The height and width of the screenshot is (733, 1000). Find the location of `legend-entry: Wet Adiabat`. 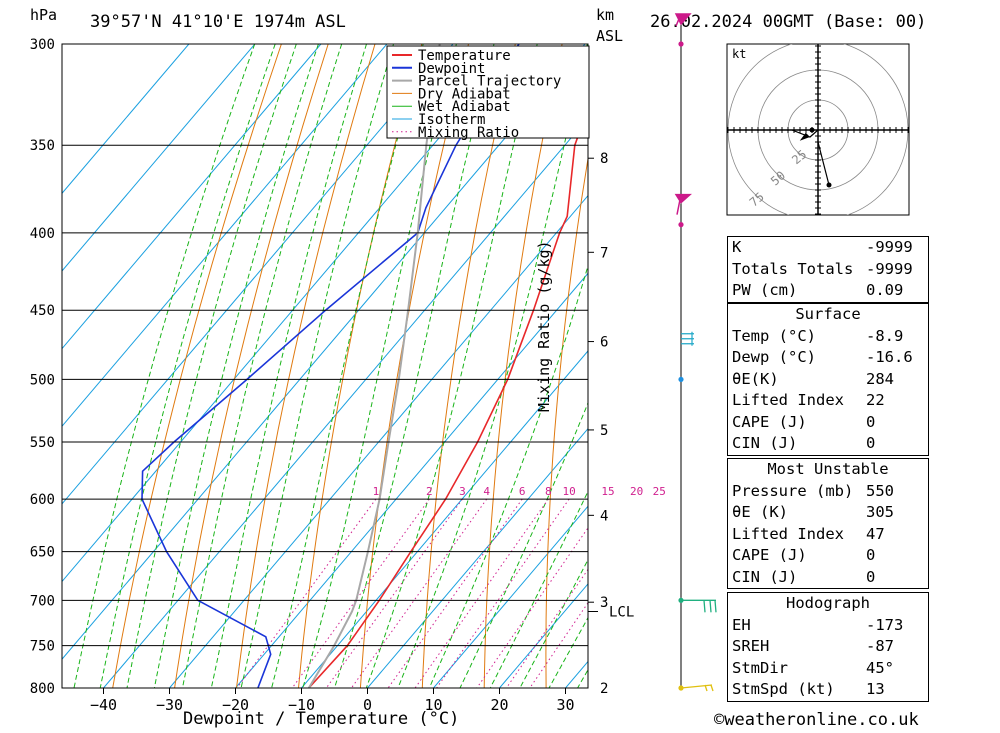

legend-entry: Wet Adiabat is located at coordinates (464, 107).